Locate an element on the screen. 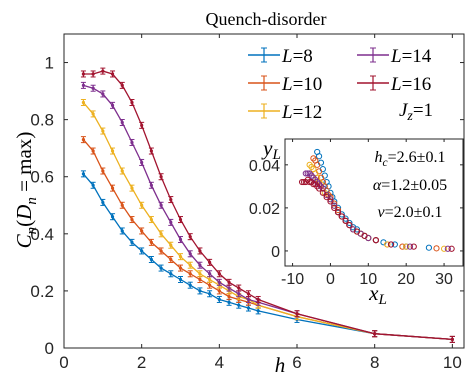 This screenshot has height=381, width=469. inset-x-tick-label: -10 is located at coordinates (292, 279).